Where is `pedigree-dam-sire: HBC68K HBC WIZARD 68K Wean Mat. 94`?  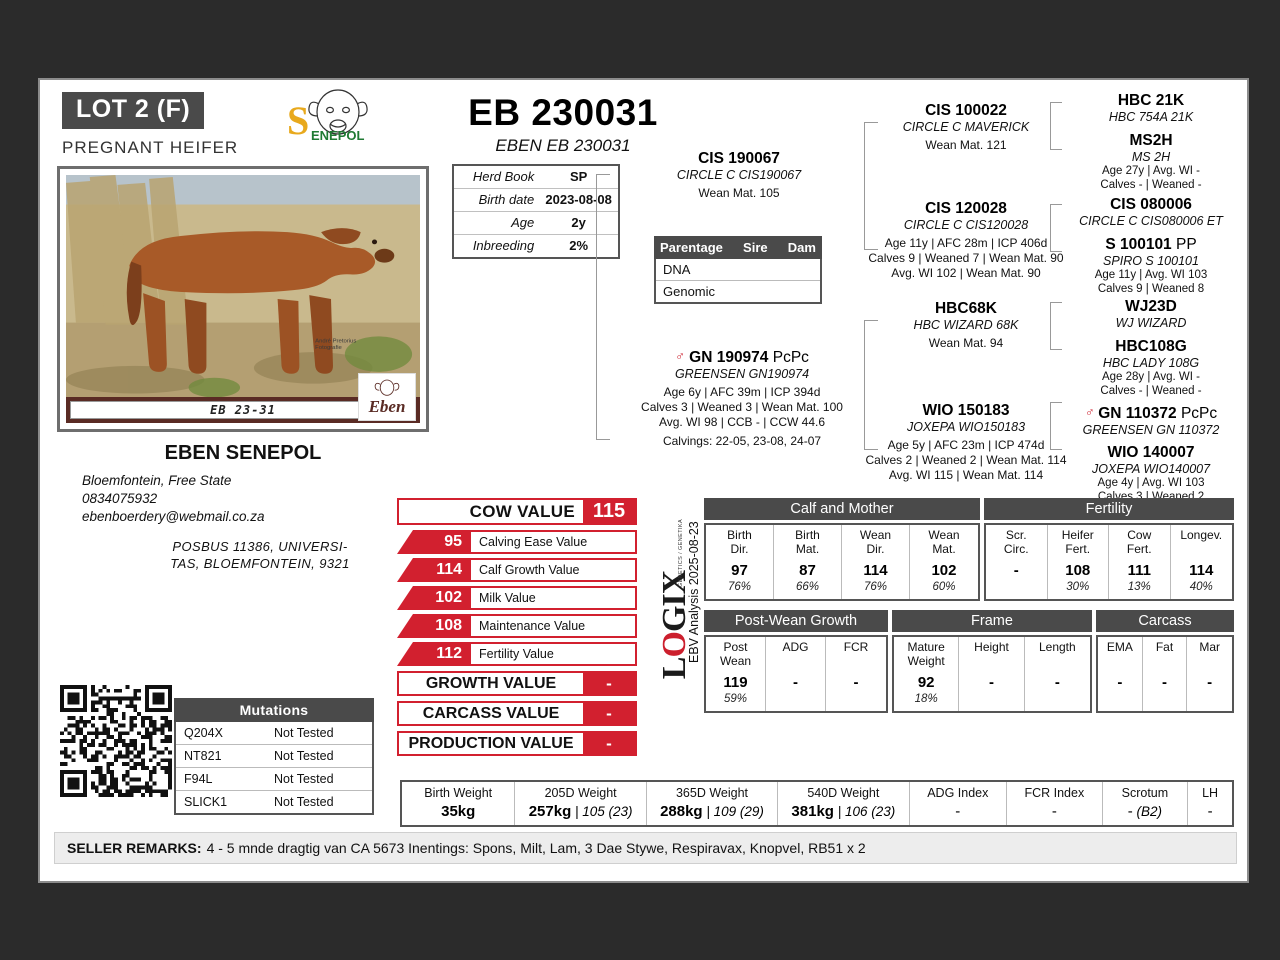
pedigree-dam-sire: HBC68K HBC WIZARD 68K Wean Mat. 94 is located at coordinates (966, 325).